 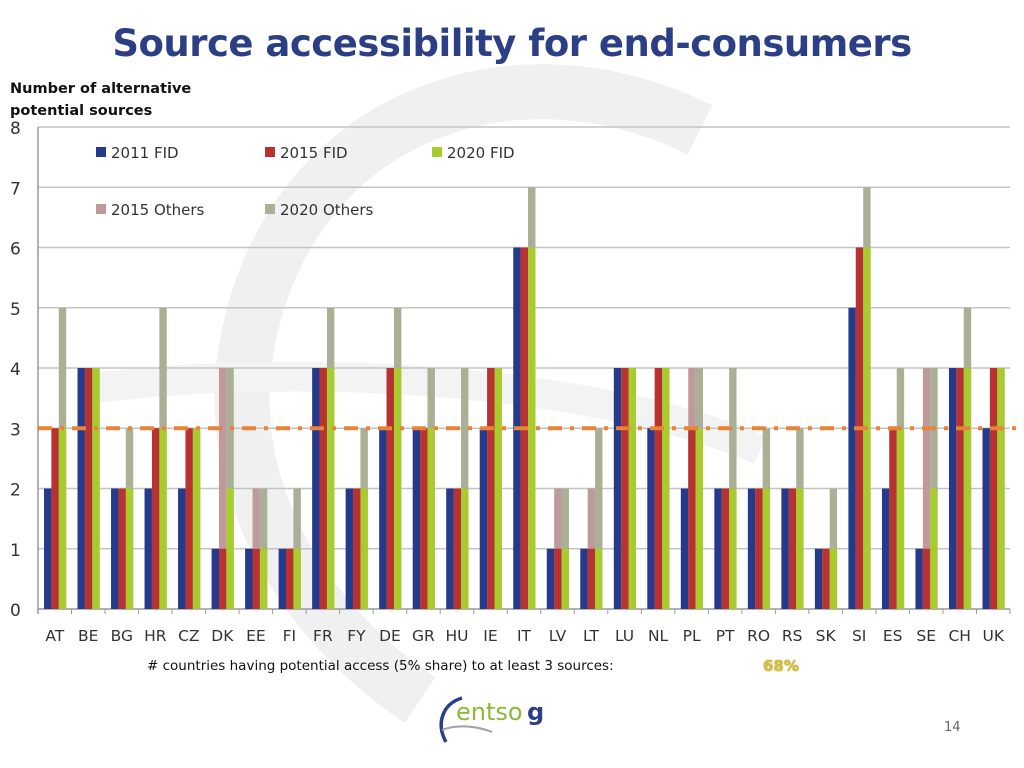 What do you see at coordinates (658, 636) in the screenshot?
I see `x-tick-label: NL` at bounding box center [658, 636].